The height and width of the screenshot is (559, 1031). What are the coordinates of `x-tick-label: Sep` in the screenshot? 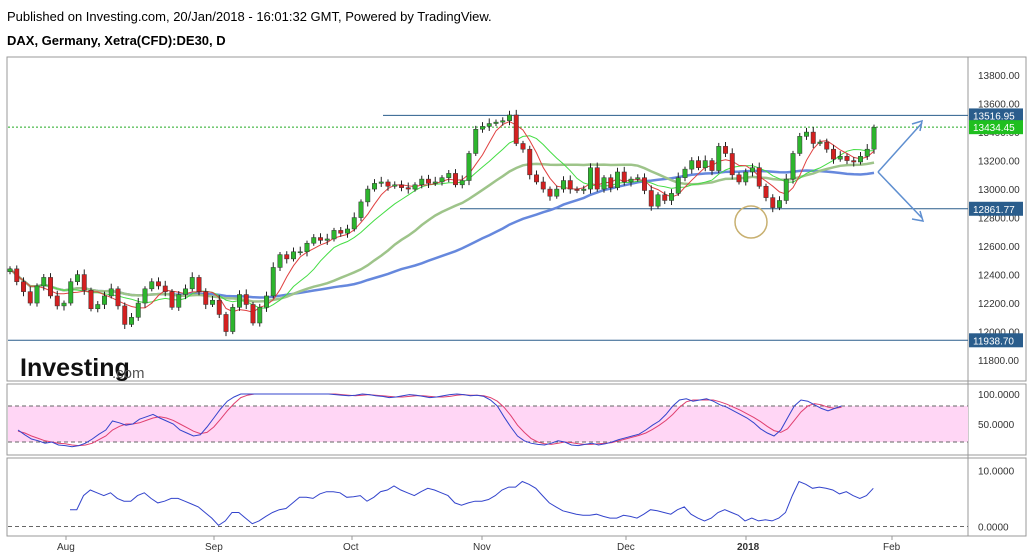 It's located at (214, 547).